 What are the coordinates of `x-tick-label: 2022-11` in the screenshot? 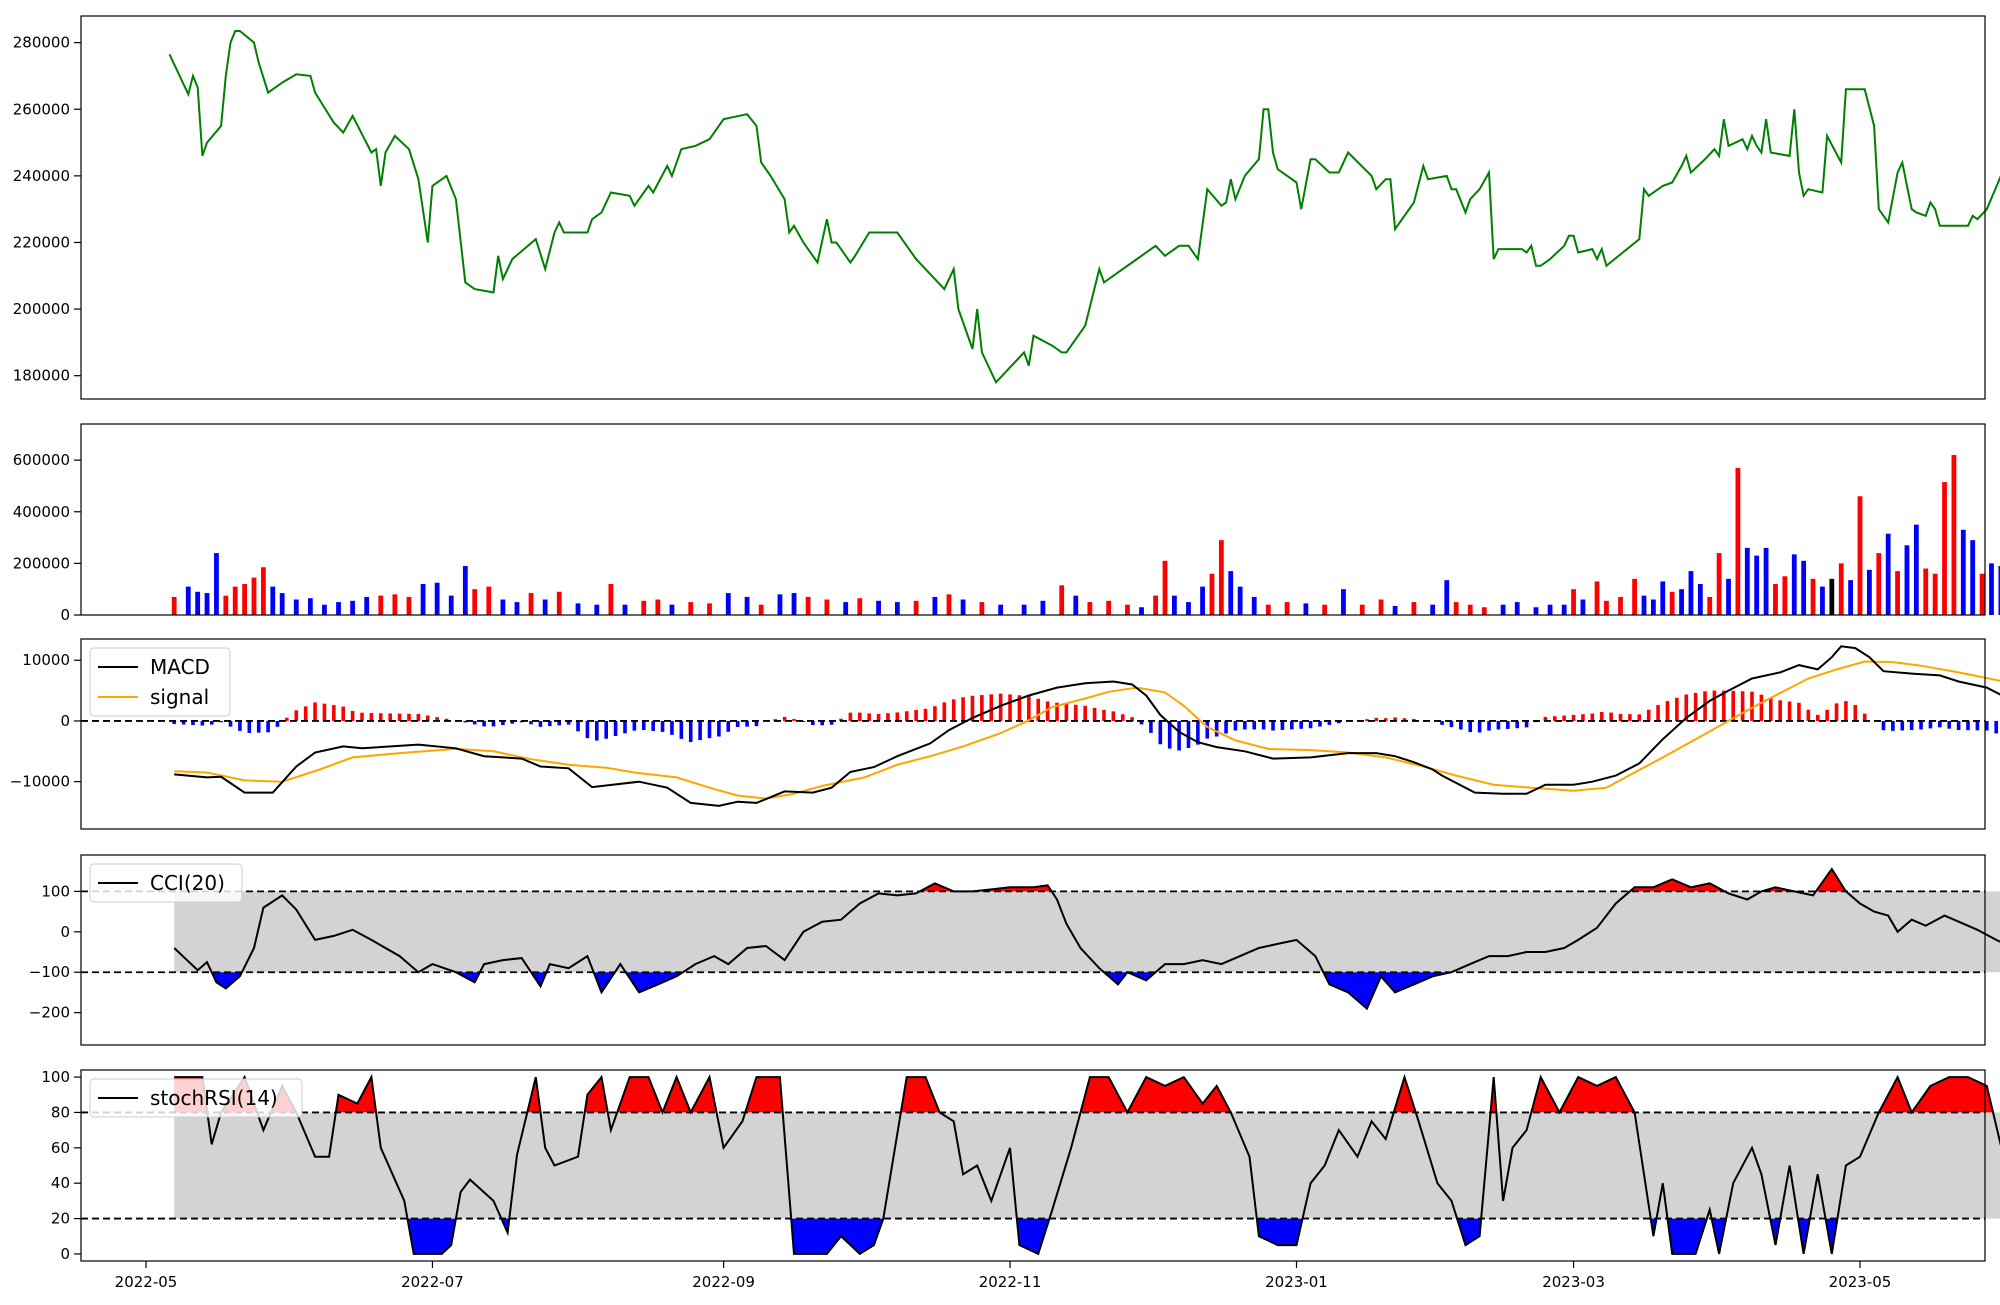 It's located at (1010, 1282).